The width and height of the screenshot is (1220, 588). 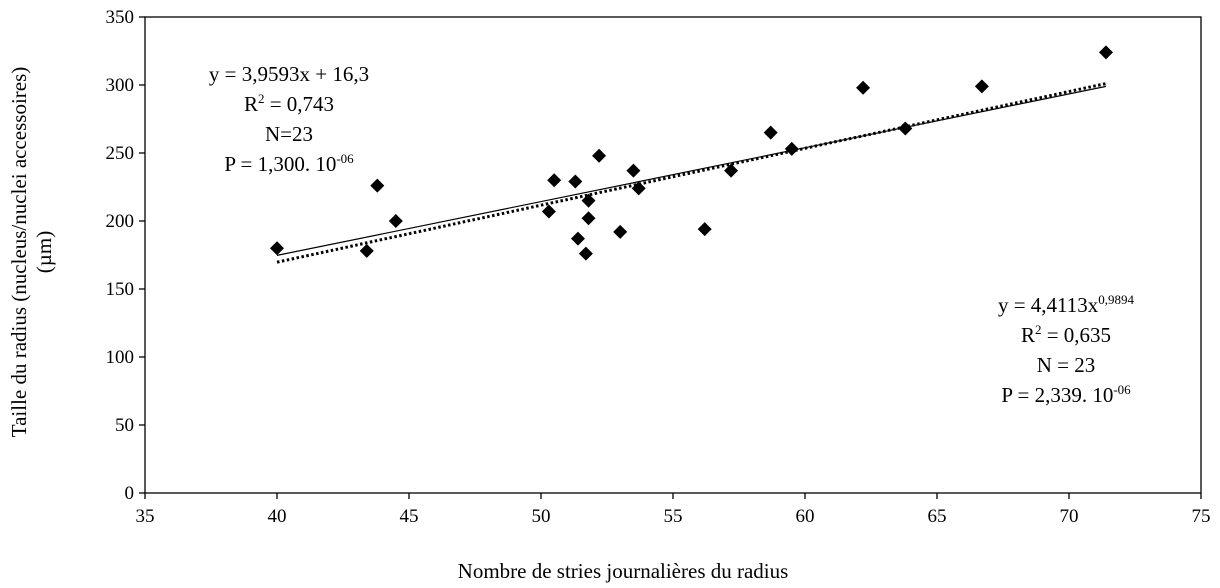 I want to click on y-tick-label: 100, so click(x=120, y=357).